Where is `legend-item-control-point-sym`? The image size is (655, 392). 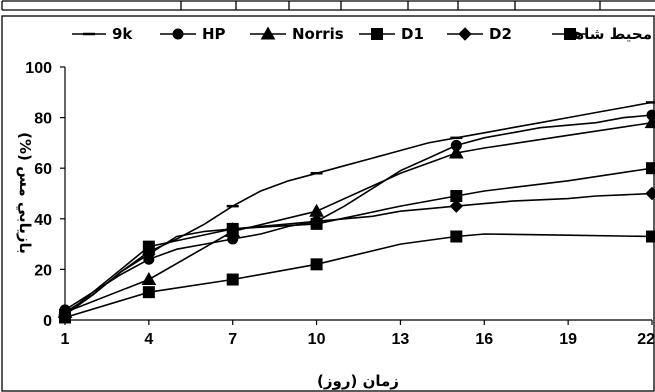
legend-item-control-point-sym is located at coordinates (570, 34).